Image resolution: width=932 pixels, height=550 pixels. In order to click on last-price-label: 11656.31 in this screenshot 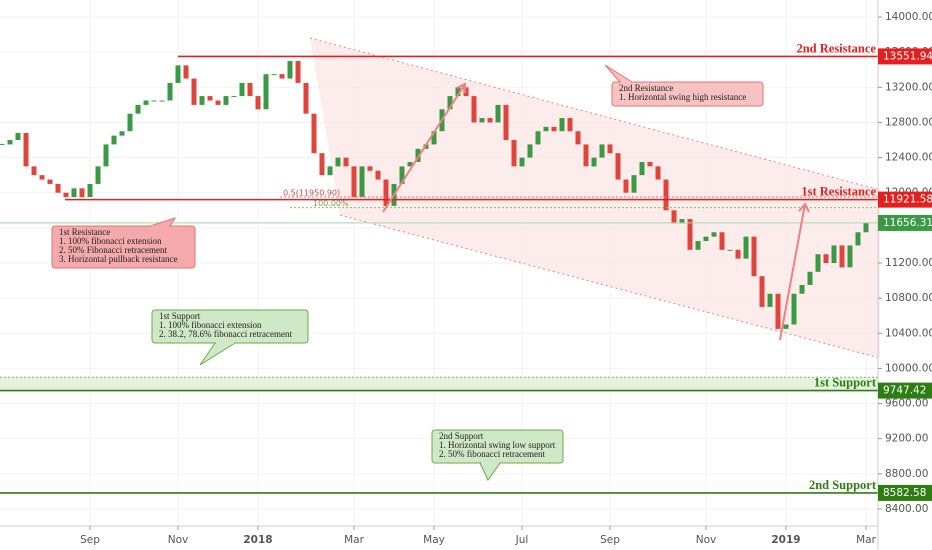, I will do `click(907, 223)`.